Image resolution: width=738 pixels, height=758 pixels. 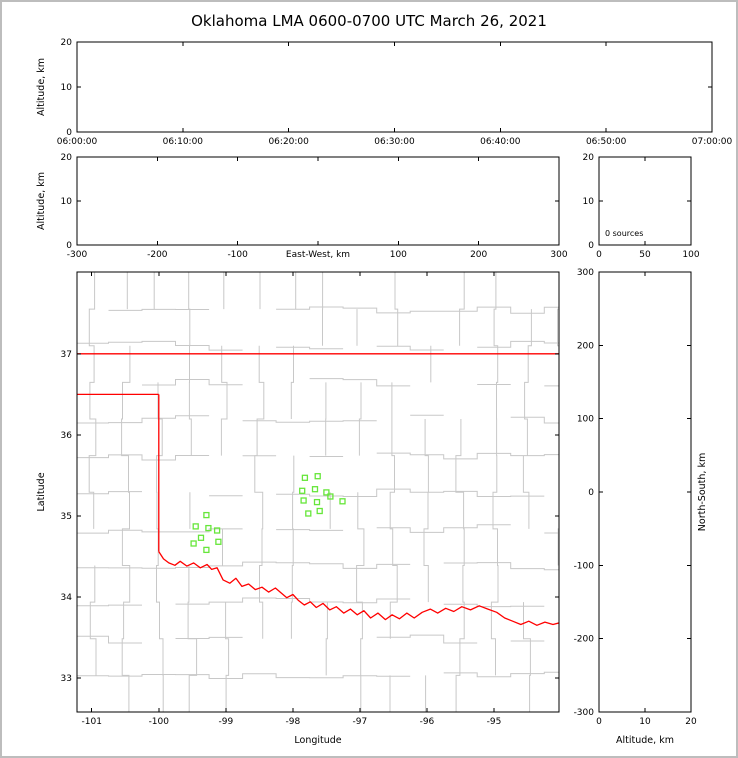 What do you see at coordinates (67, 598) in the screenshot?
I see `y-tick-label: 34` at bounding box center [67, 598].